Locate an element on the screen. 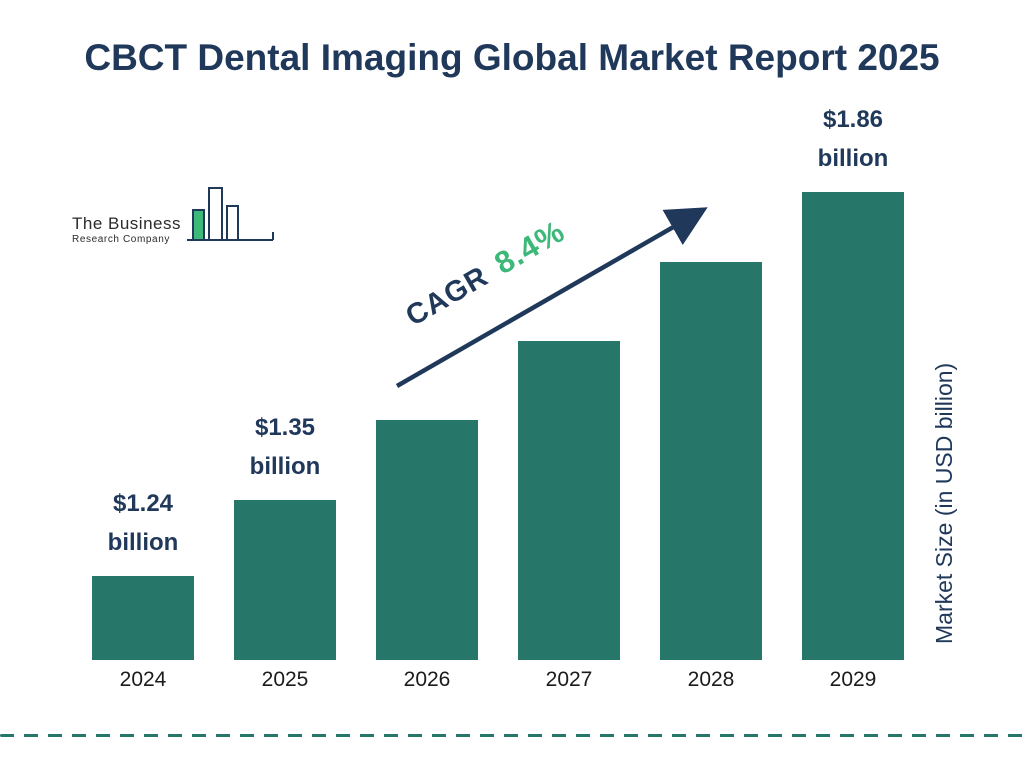 The width and height of the screenshot is (1024, 768). bottom-dashed-line is located at coordinates (512, 735).